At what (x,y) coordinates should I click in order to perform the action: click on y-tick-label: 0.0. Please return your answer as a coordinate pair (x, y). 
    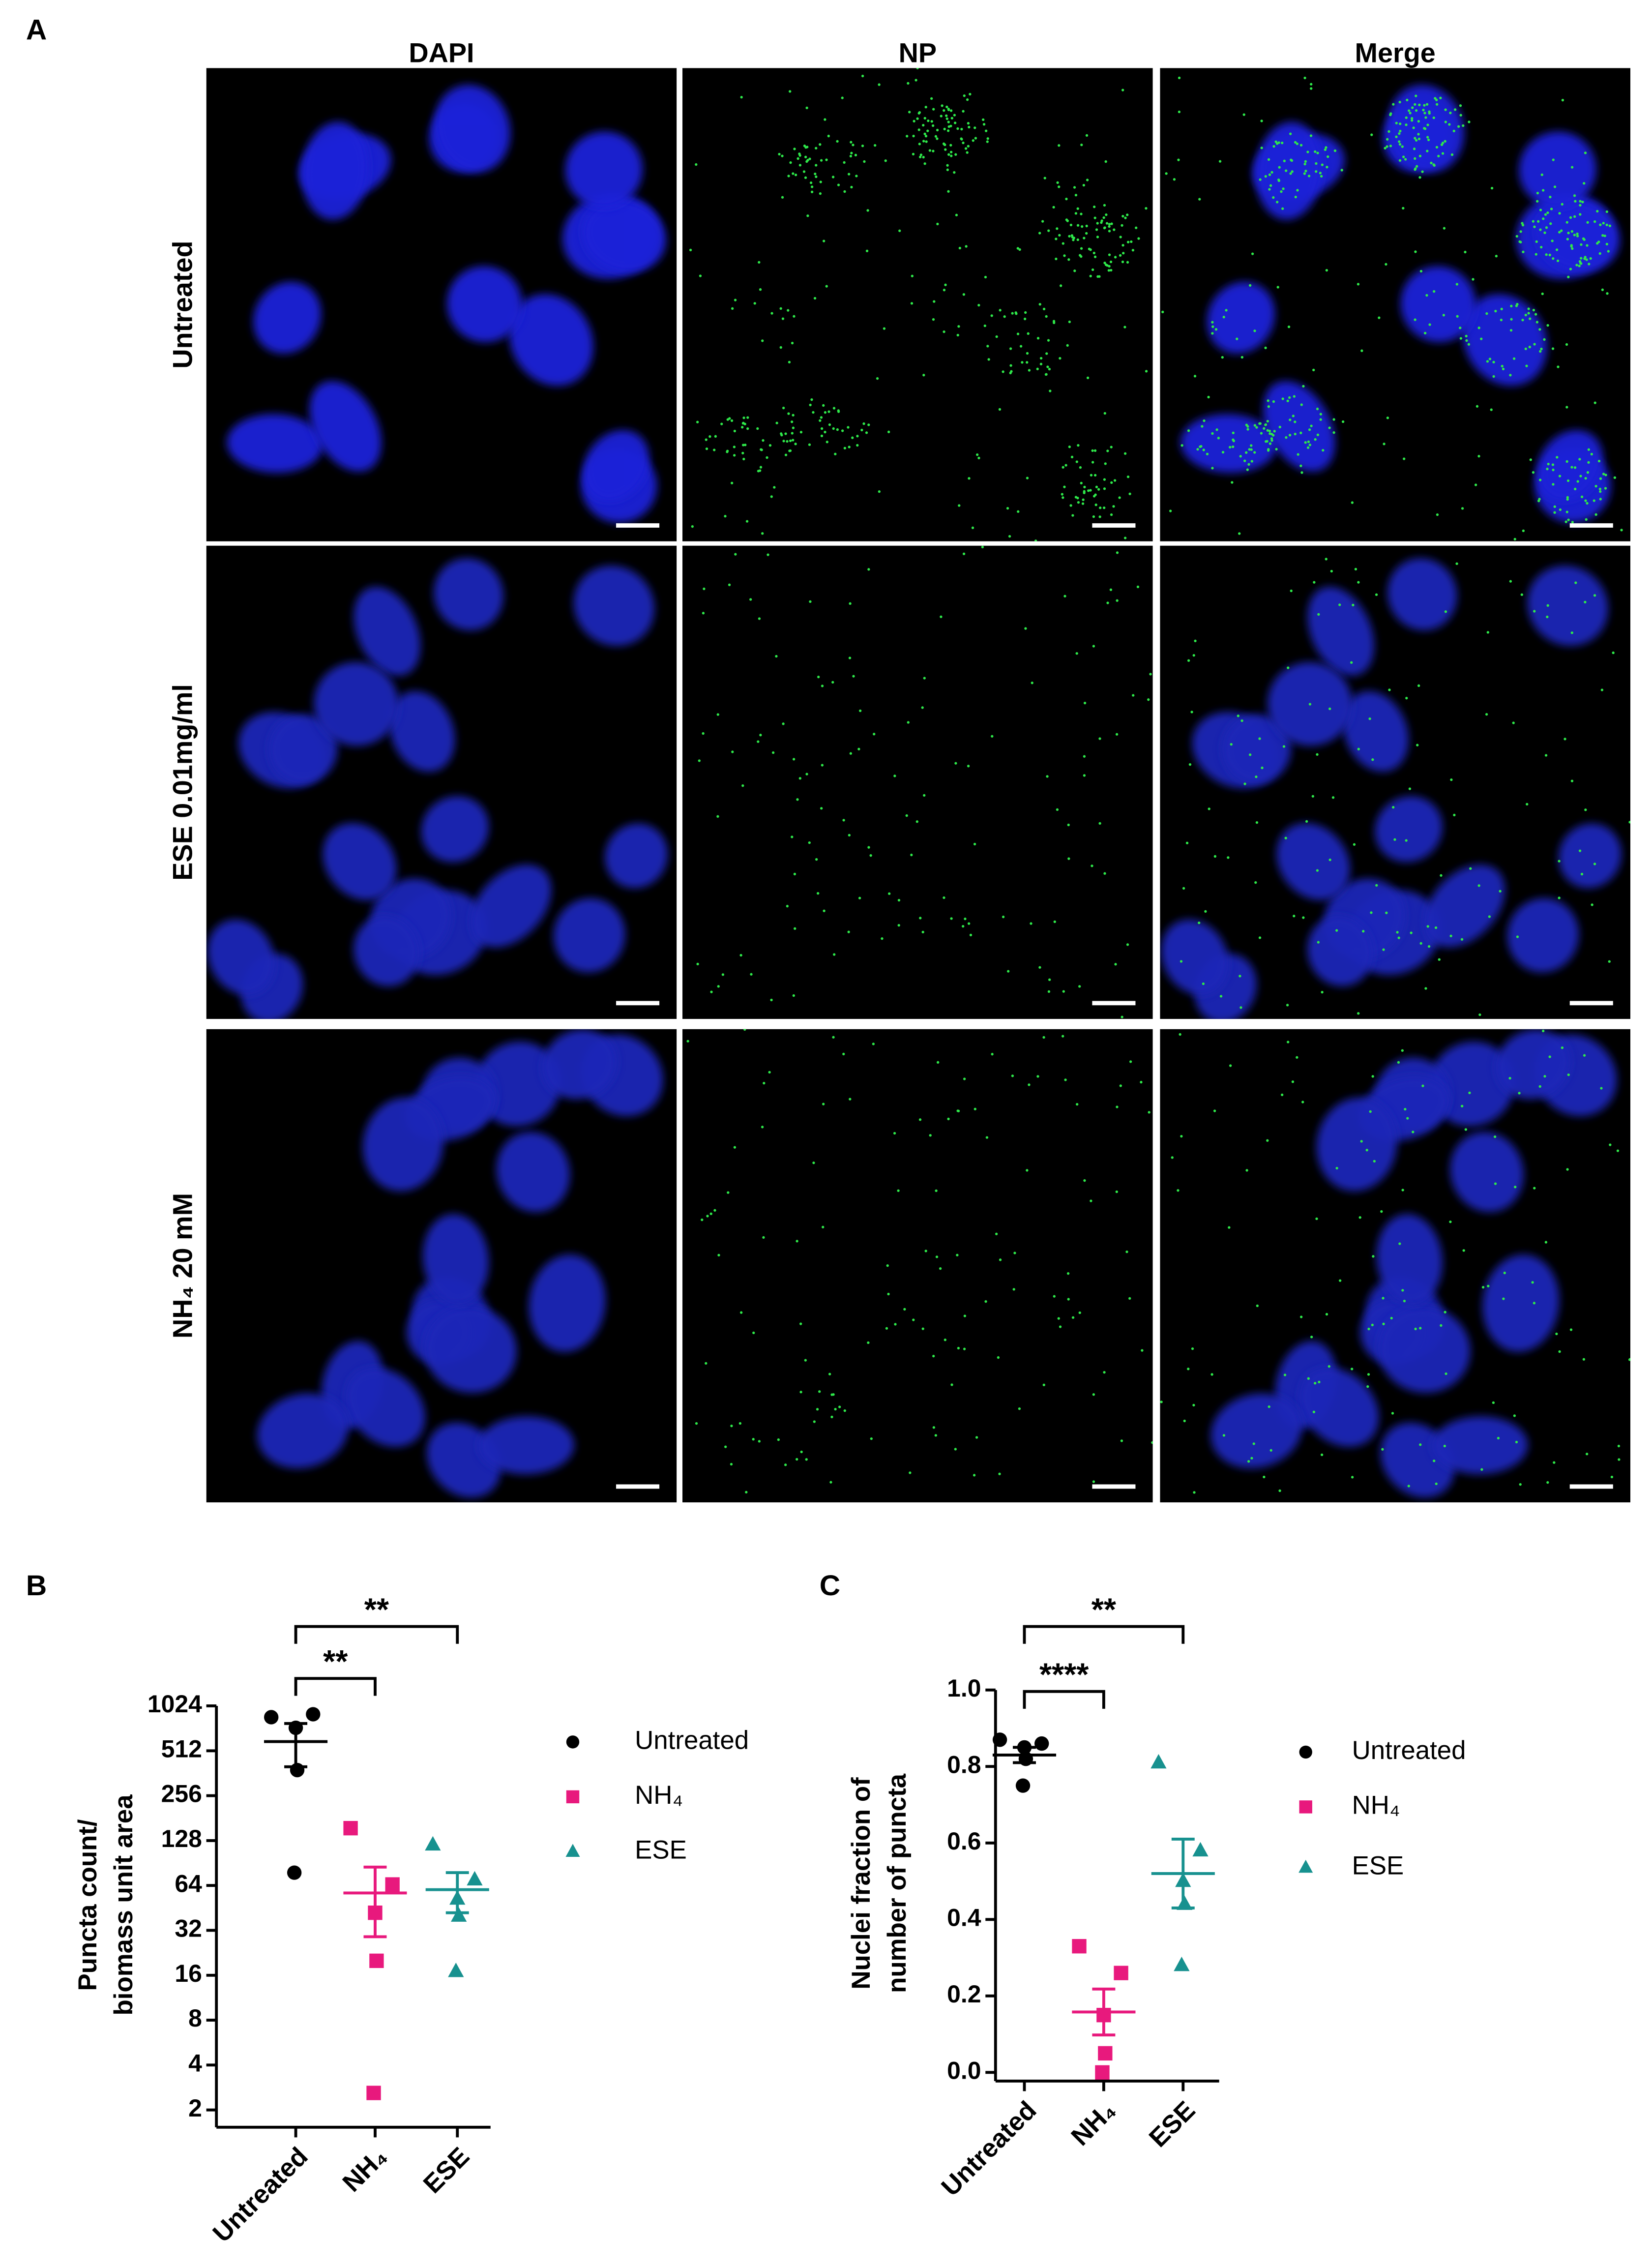
    Looking at the image, I should click on (964, 2071).